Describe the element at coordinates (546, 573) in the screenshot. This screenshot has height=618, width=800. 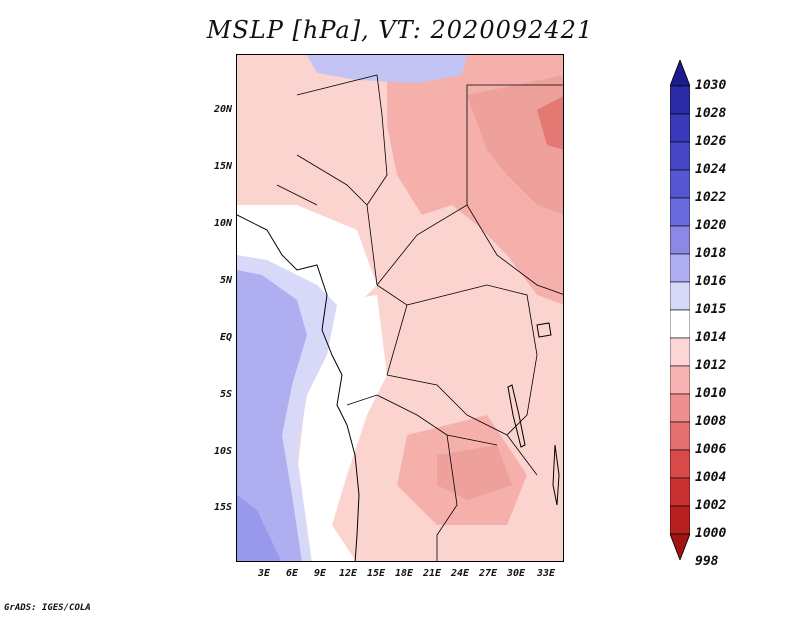
I see `x-label-33e: 33E` at that location.